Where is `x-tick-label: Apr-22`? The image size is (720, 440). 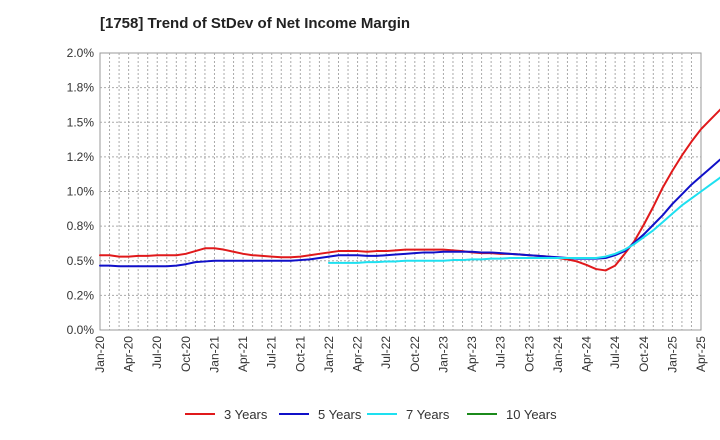
x-tick-label: Apr-22 is located at coordinates (358, 354).